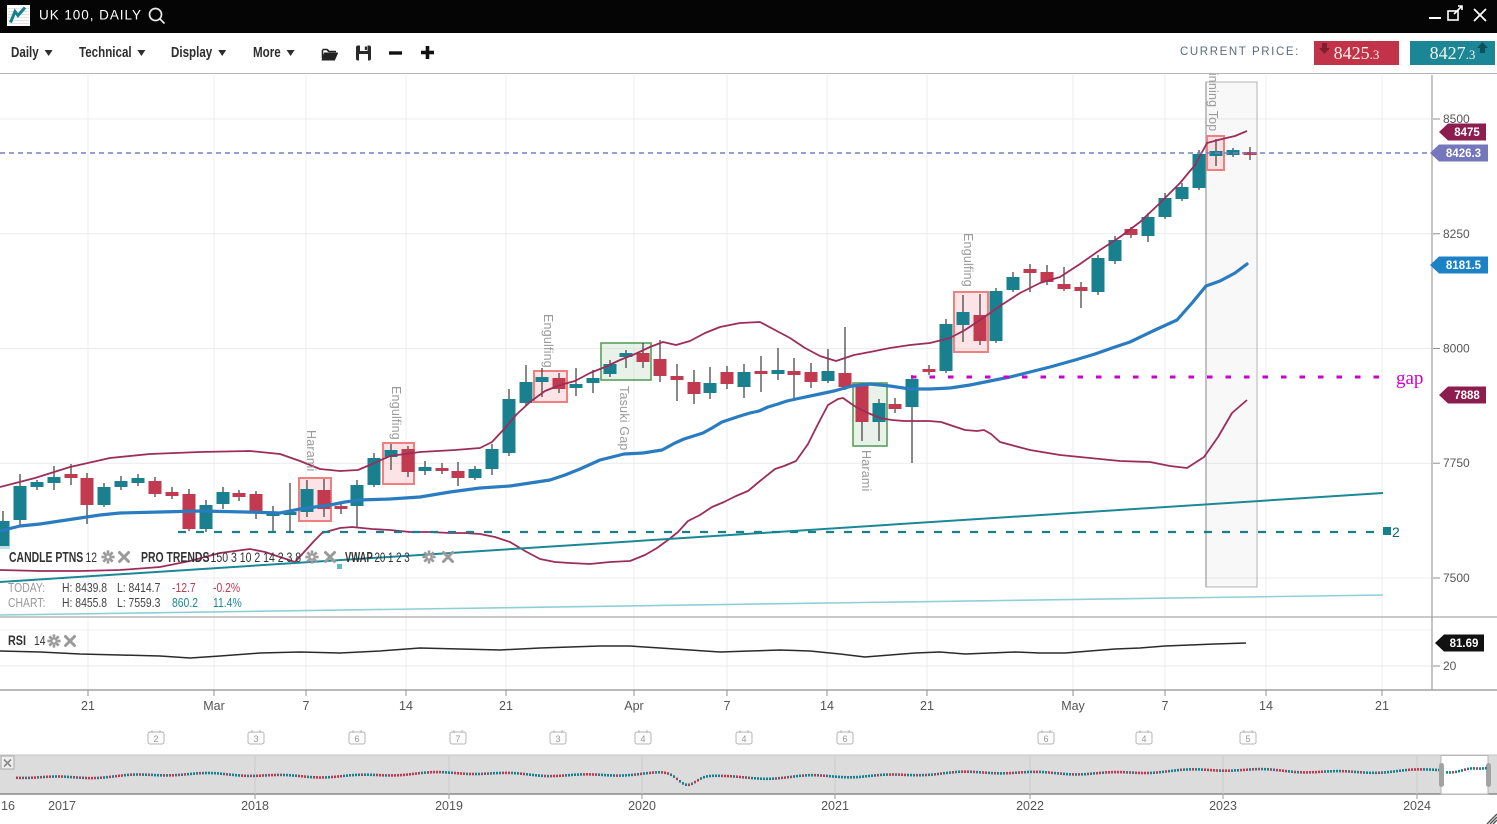 This screenshot has width=1497, height=824. What do you see at coordinates (227, 588) in the screenshot?
I see `svg-text: -0.2%` at bounding box center [227, 588].